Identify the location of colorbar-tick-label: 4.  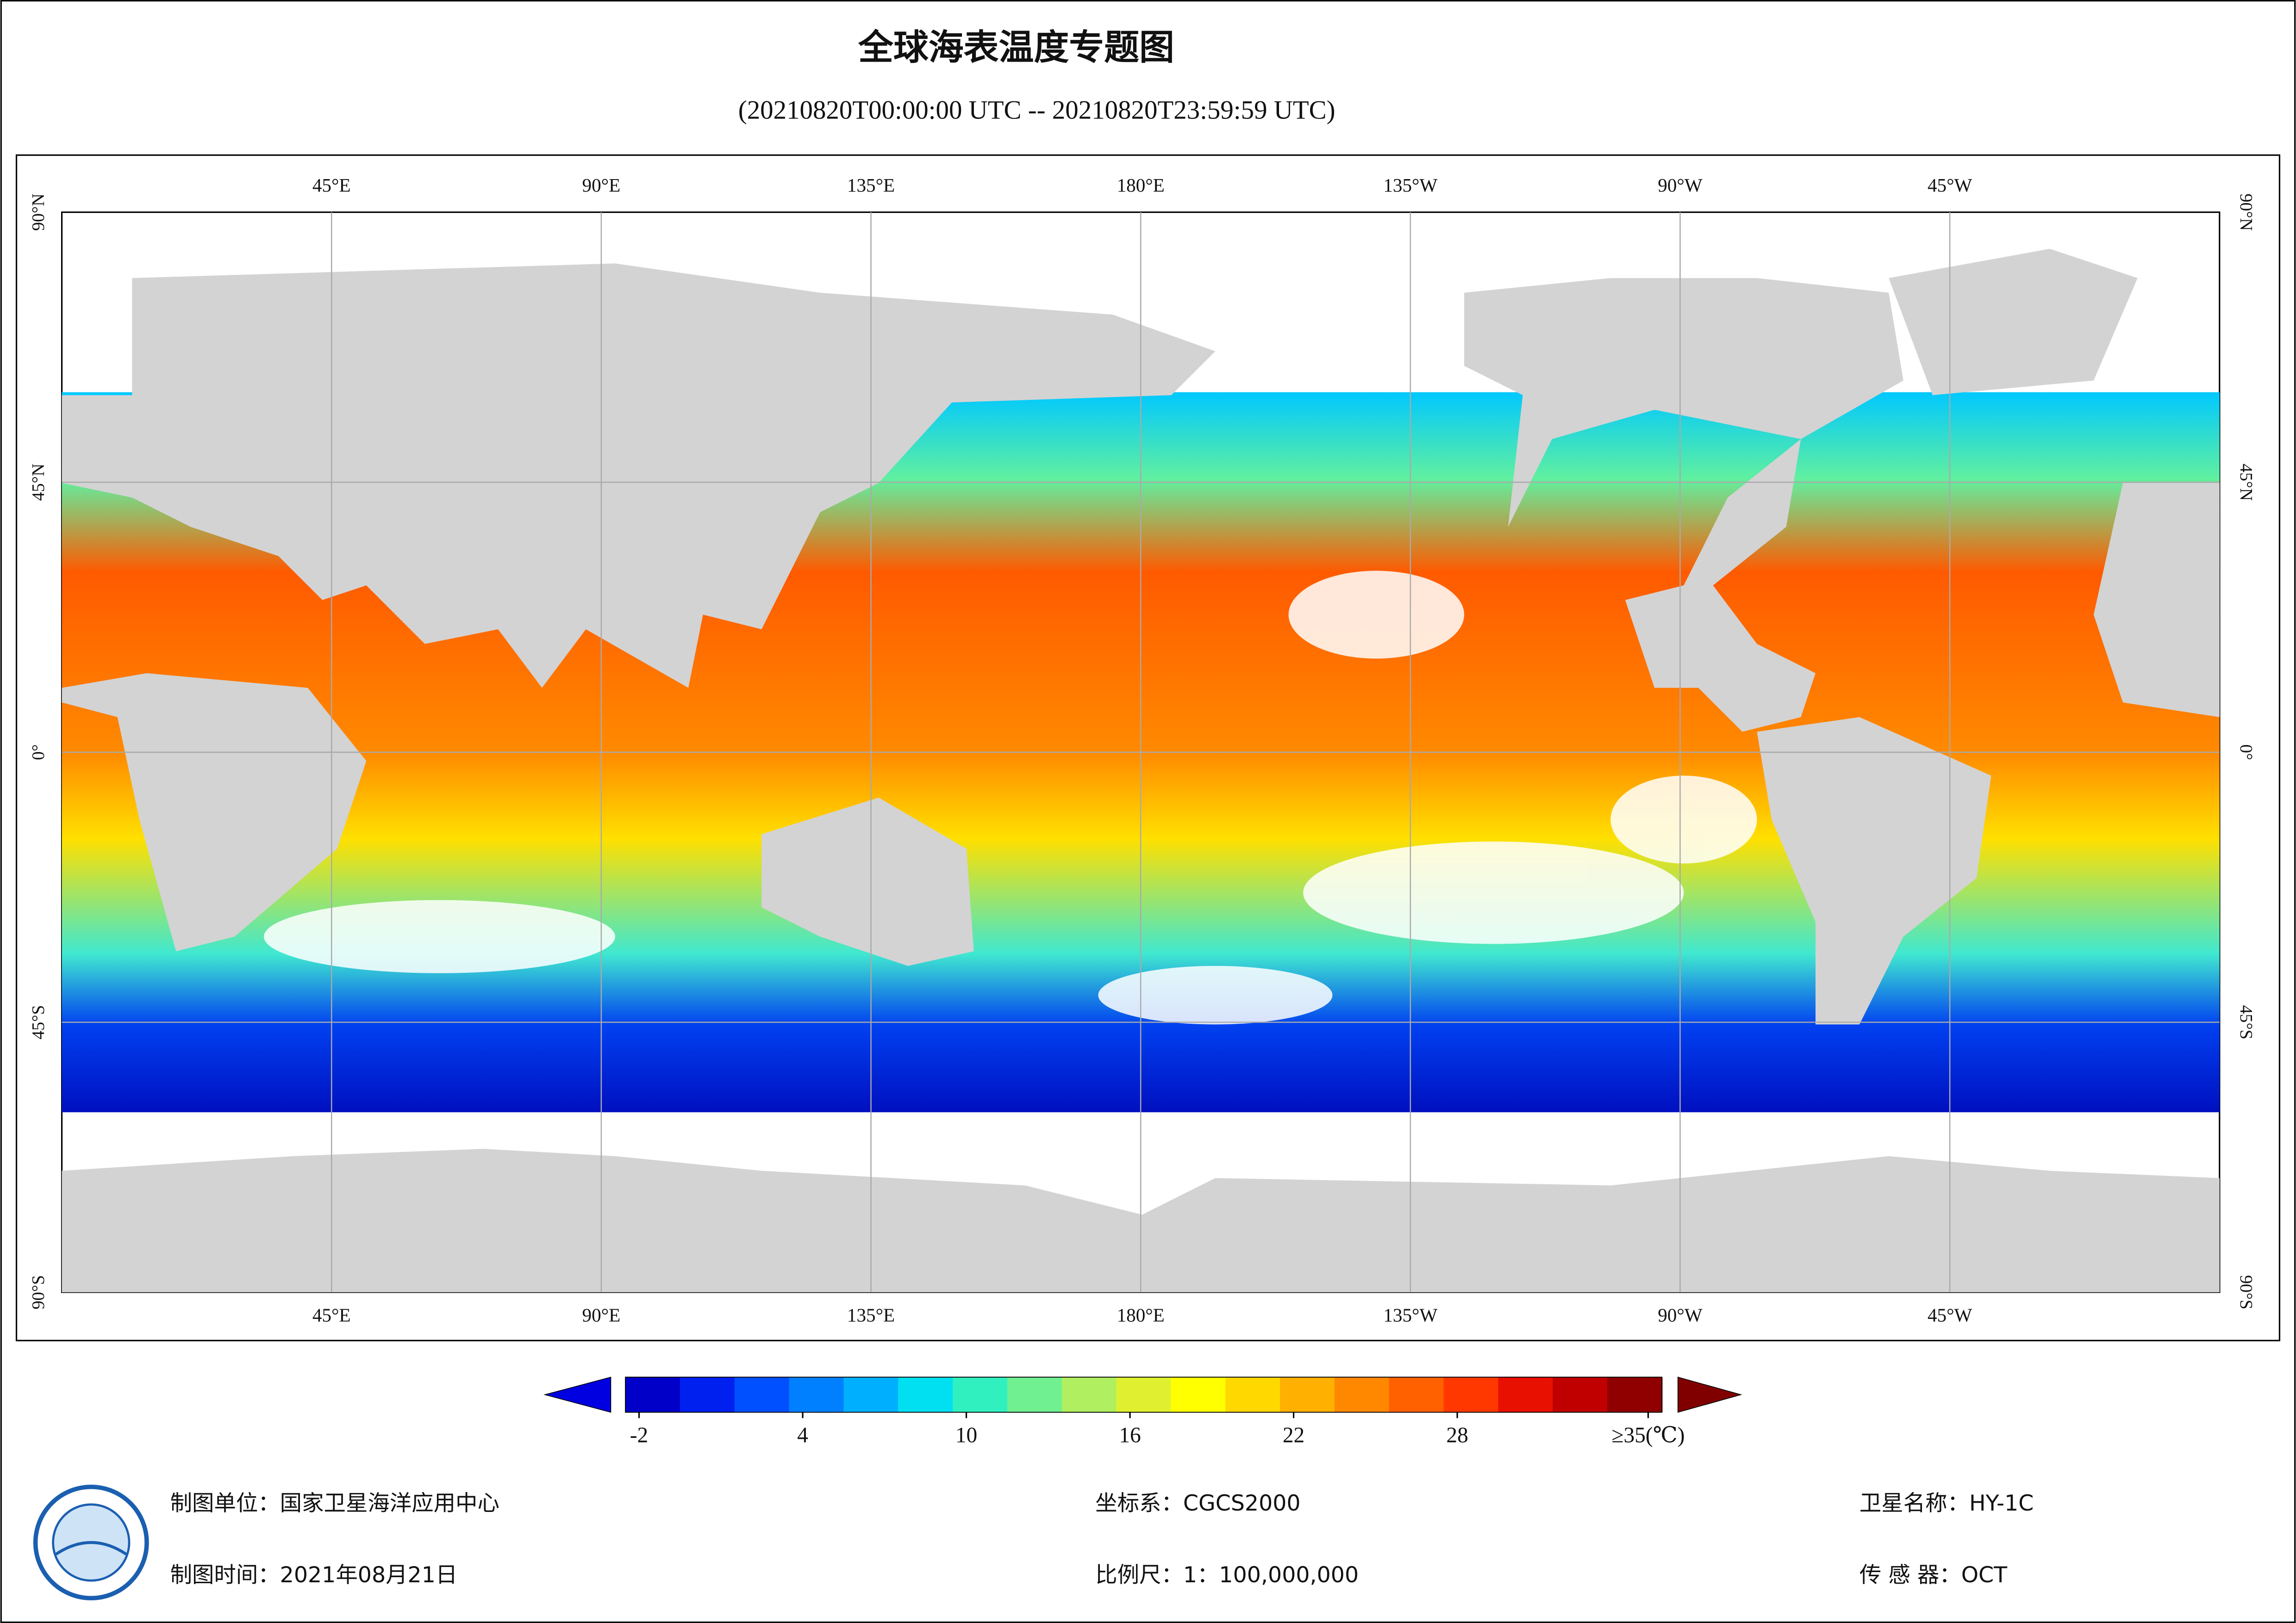
(802, 1435).